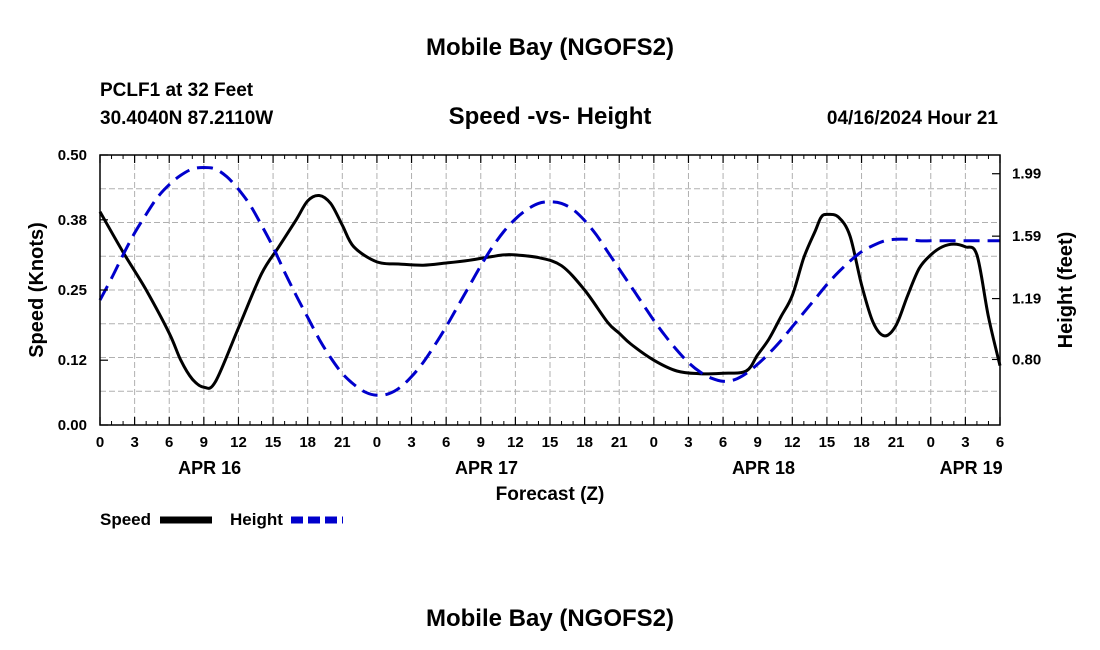 The width and height of the screenshot is (1100, 650). Describe the element at coordinates (72, 155) in the screenshot. I see `y-left-tick-label: 0.50` at that location.